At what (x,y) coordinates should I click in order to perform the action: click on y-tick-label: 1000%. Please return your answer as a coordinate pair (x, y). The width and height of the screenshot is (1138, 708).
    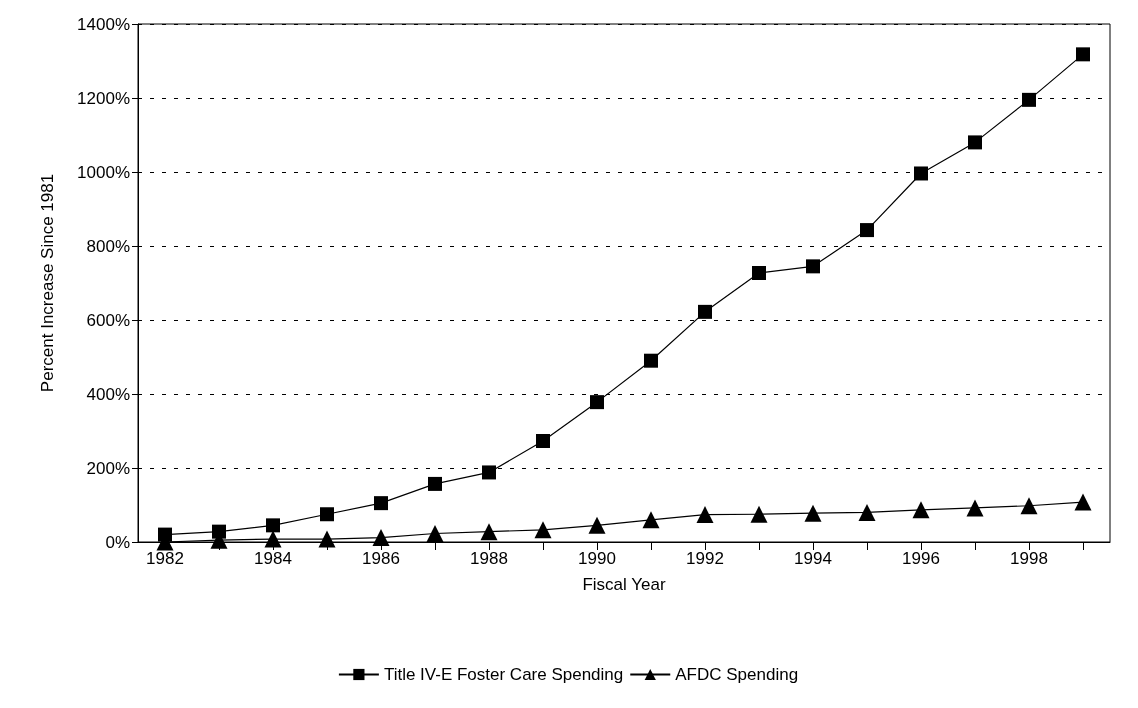
    Looking at the image, I should click on (103, 172).